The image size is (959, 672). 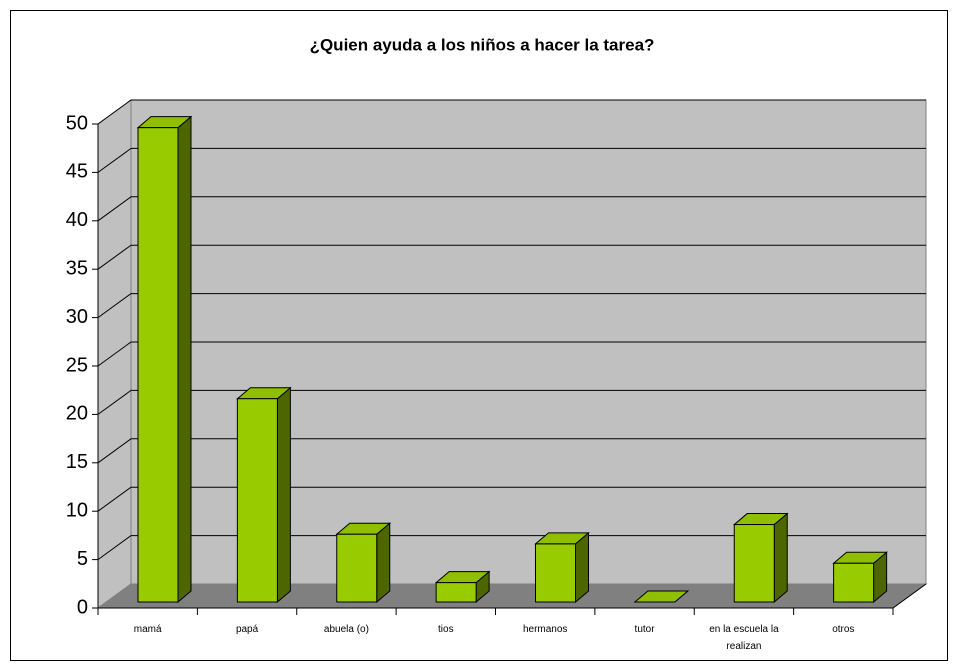 I want to click on y-tick-label: 25, so click(x=77, y=365).